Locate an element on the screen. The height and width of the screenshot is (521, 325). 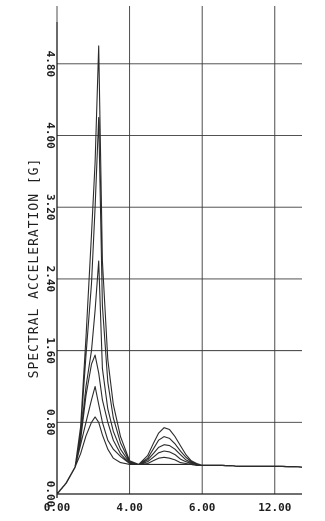
y-tick-label: 4.00 is located at coordinates (50, 135).